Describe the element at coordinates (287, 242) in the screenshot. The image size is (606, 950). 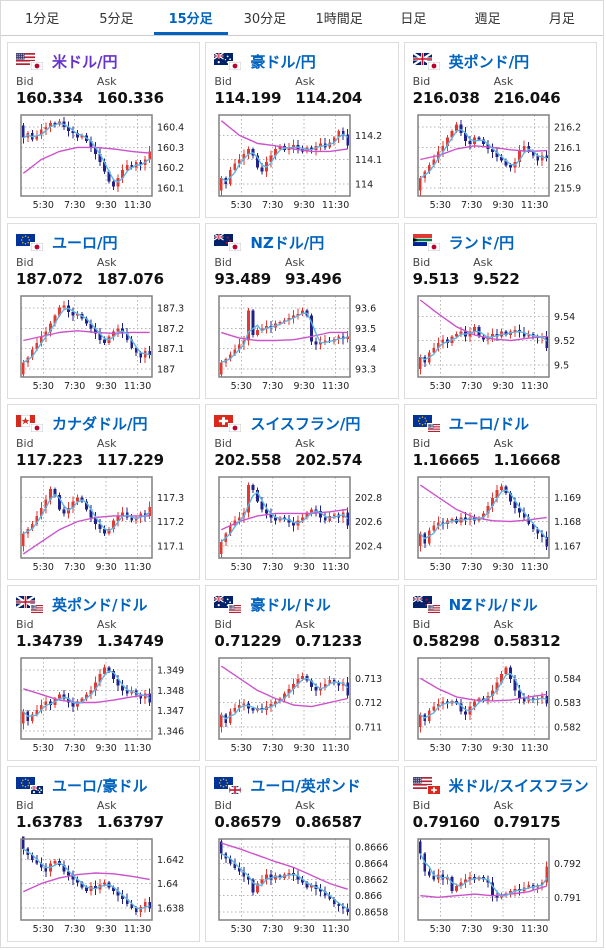
I see `pair-link: NZドル/円` at that location.